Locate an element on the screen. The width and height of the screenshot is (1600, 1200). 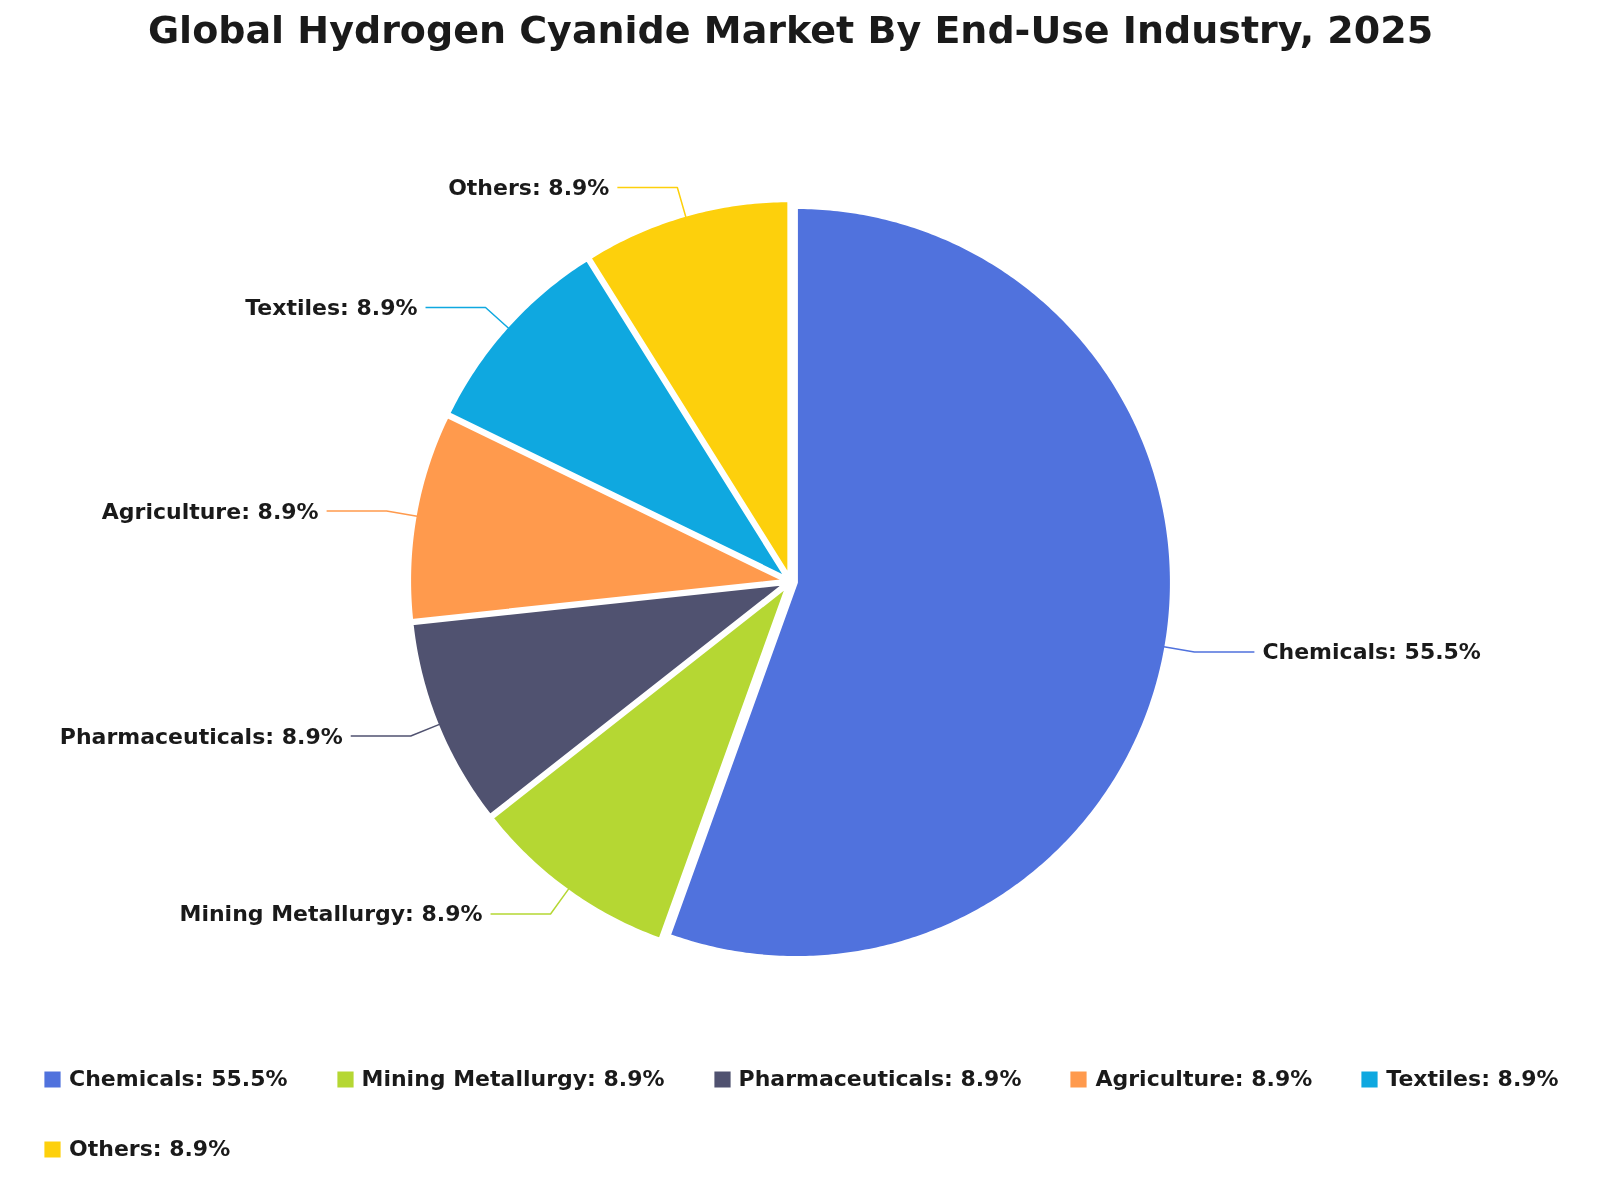
legend-label: Textiles: 8.9% is located at coordinates (1472, 1078).